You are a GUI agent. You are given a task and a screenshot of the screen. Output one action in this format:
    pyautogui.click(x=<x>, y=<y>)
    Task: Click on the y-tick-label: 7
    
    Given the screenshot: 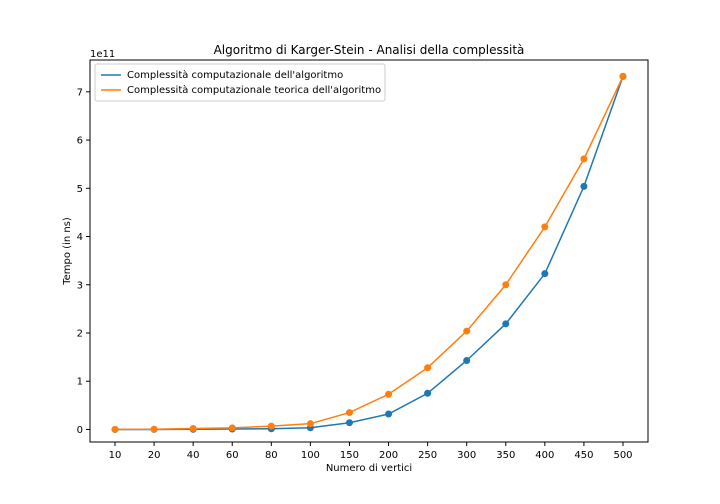 What is the action you would take?
    pyautogui.click(x=80, y=92)
    